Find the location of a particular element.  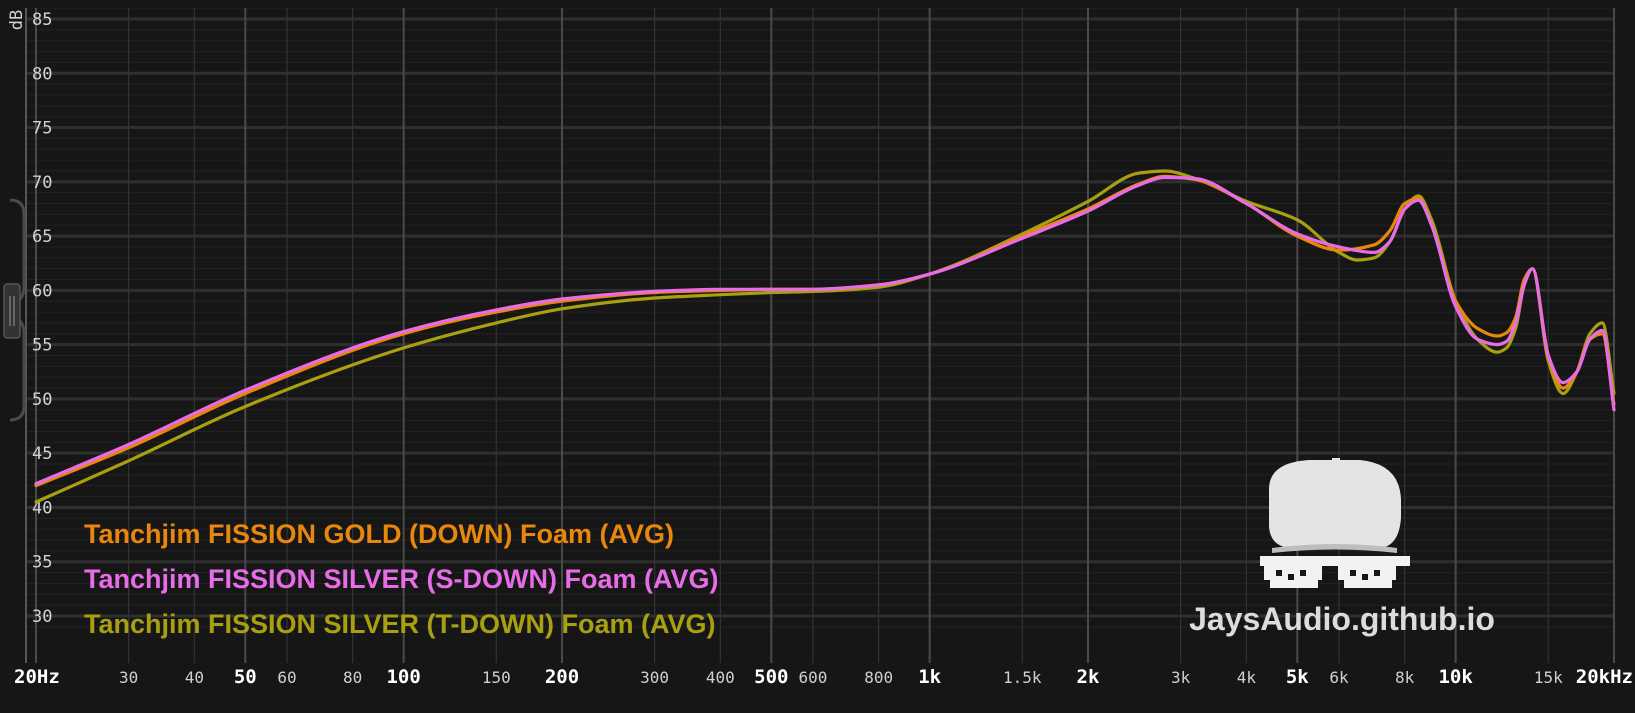

x-tick-label: 2k is located at coordinates (1088, 677).